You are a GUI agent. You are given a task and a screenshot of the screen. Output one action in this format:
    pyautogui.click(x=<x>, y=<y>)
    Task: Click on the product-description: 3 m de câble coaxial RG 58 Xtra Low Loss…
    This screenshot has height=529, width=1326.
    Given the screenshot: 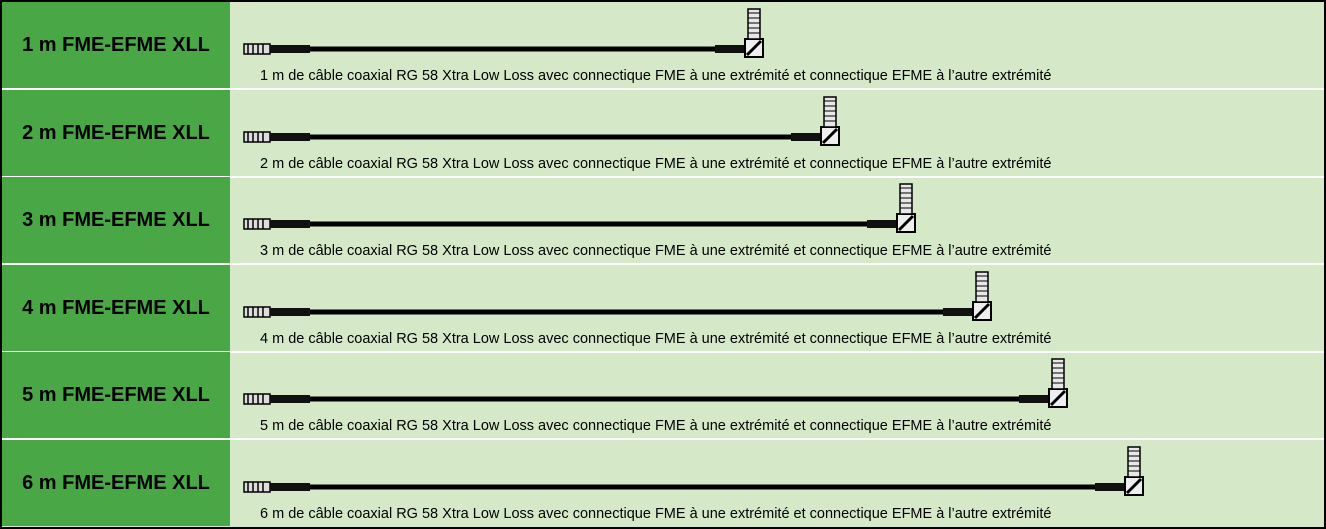 What is the action you would take?
    pyautogui.click(x=656, y=251)
    